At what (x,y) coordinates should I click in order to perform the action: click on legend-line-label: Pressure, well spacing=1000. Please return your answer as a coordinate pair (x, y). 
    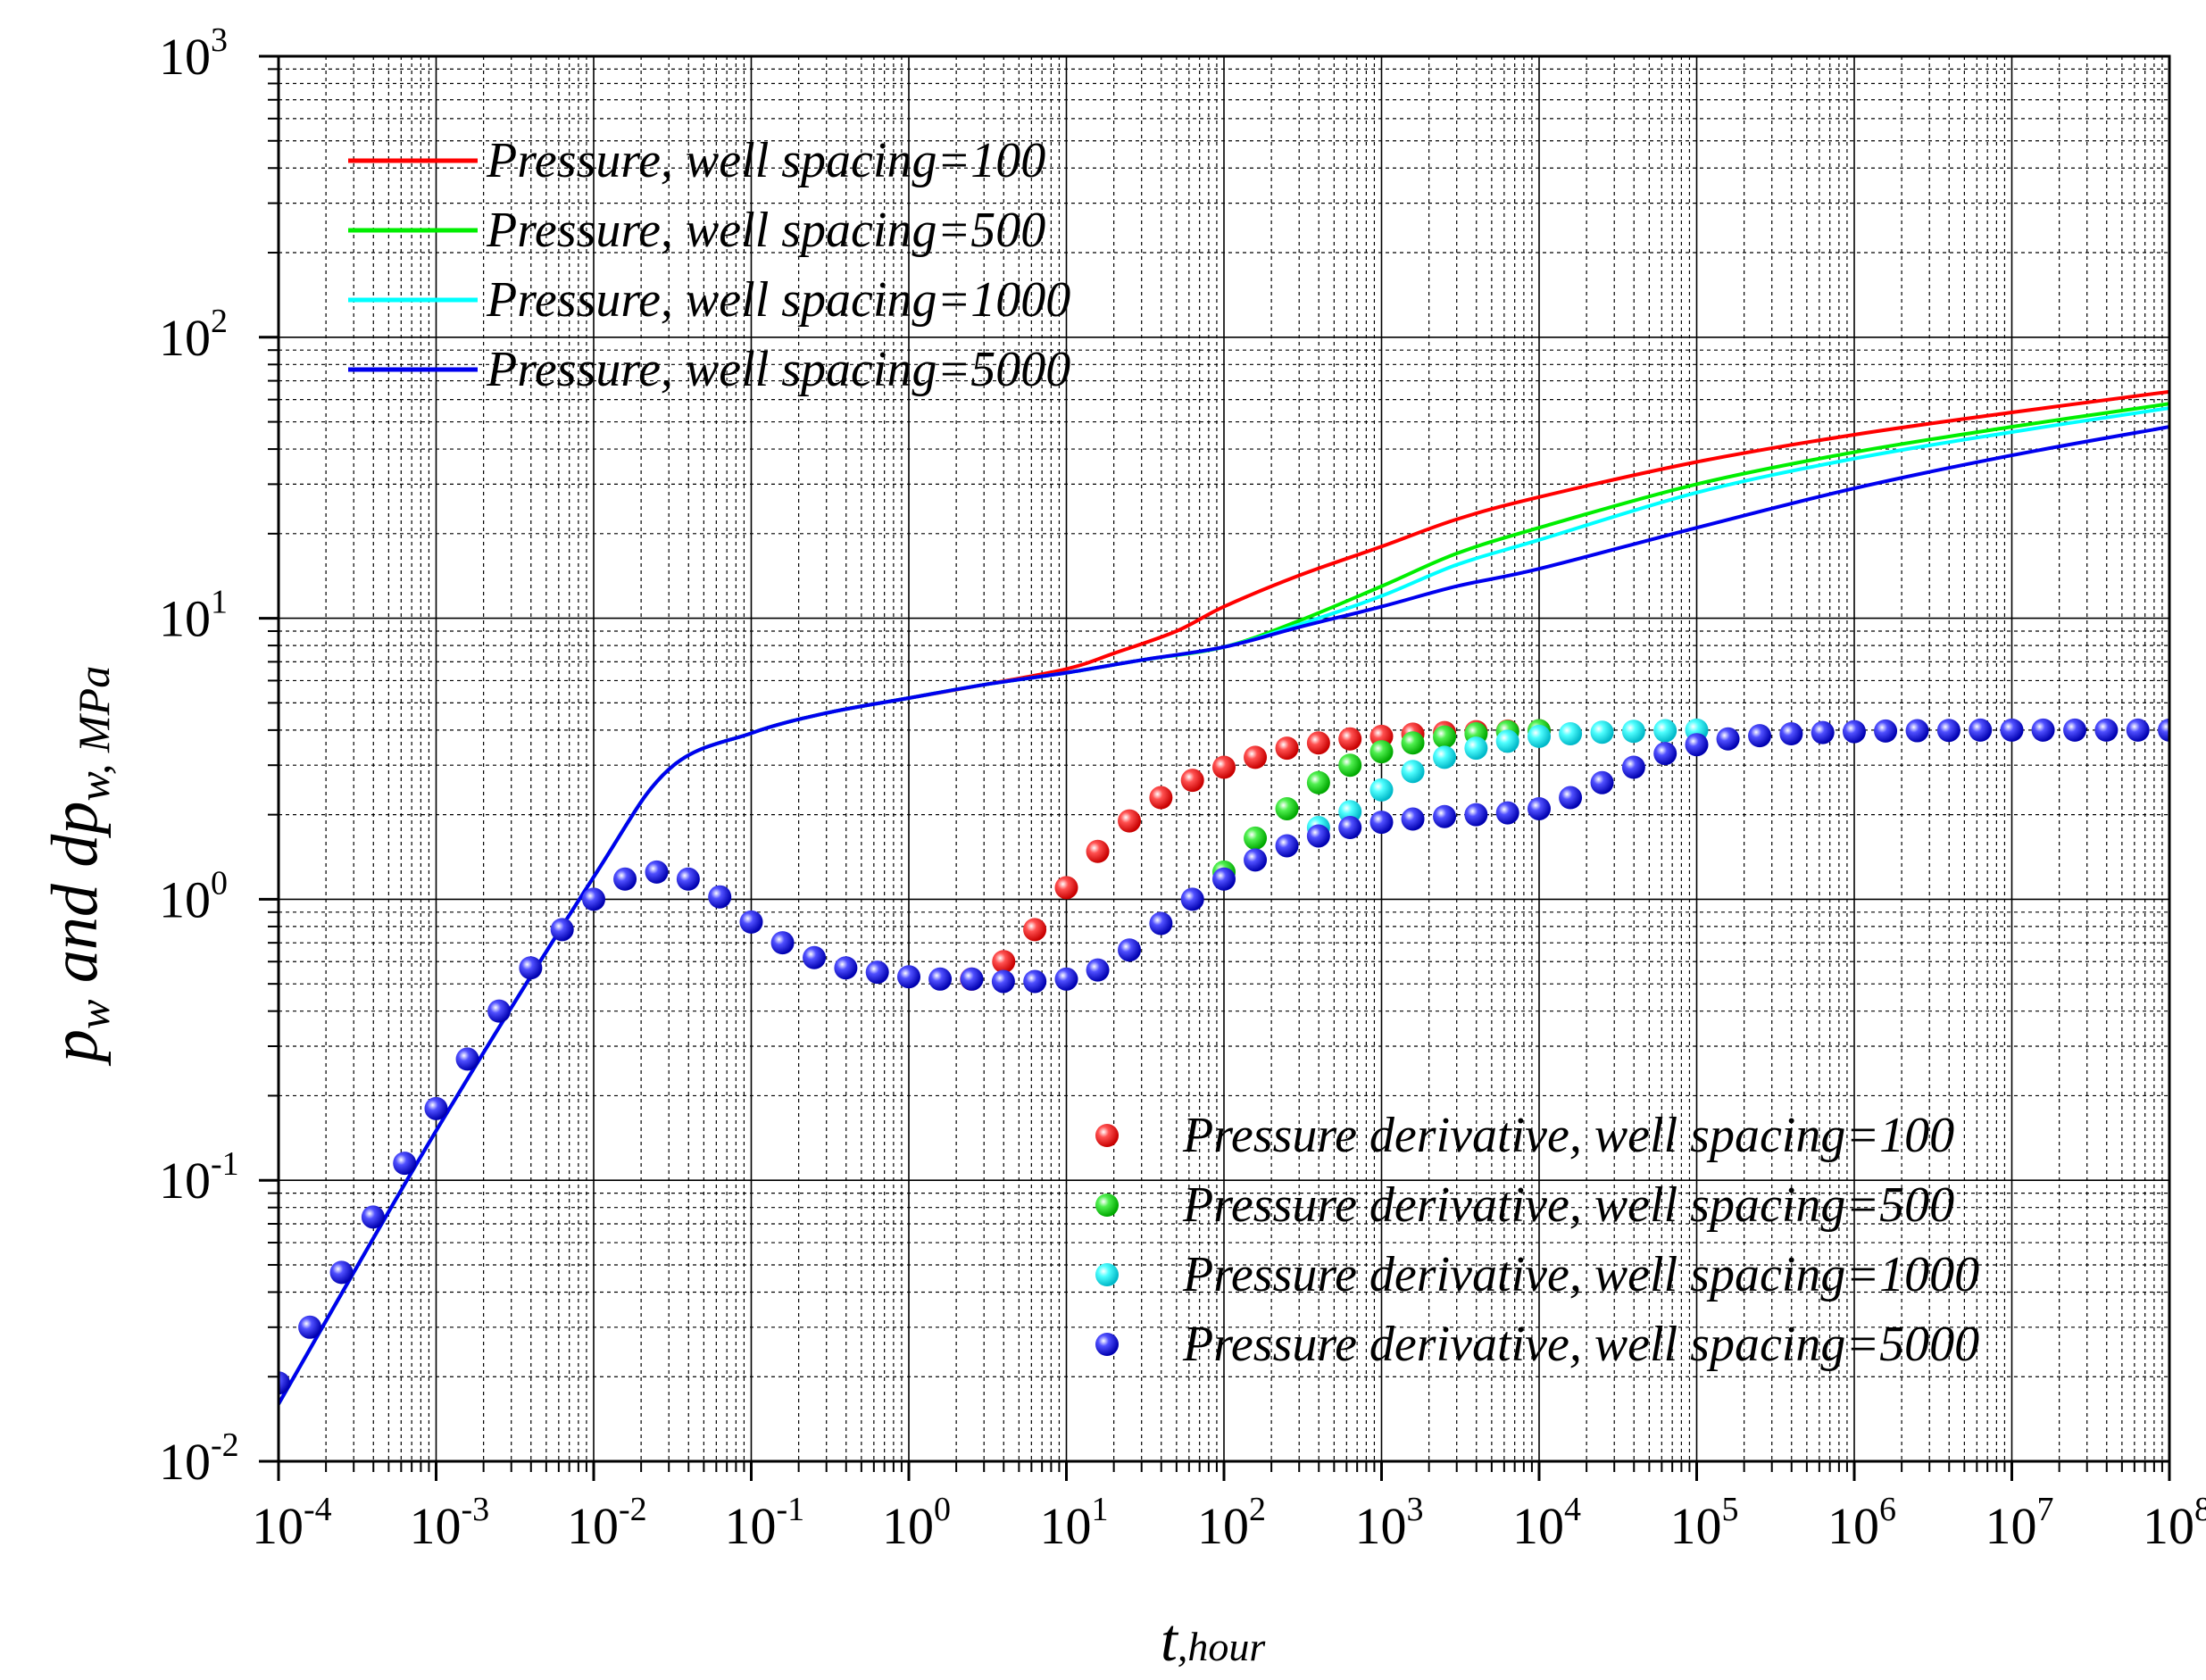
    Looking at the image, I should click on (778, 300).